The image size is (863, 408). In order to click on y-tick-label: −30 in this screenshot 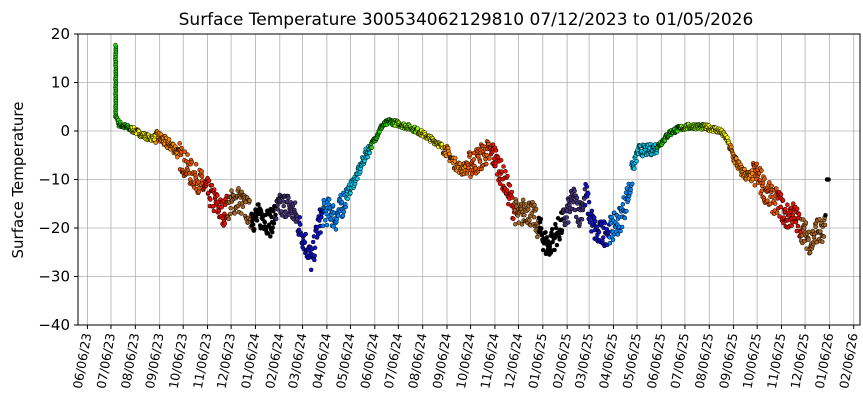, I will do `click(54, 277)`.